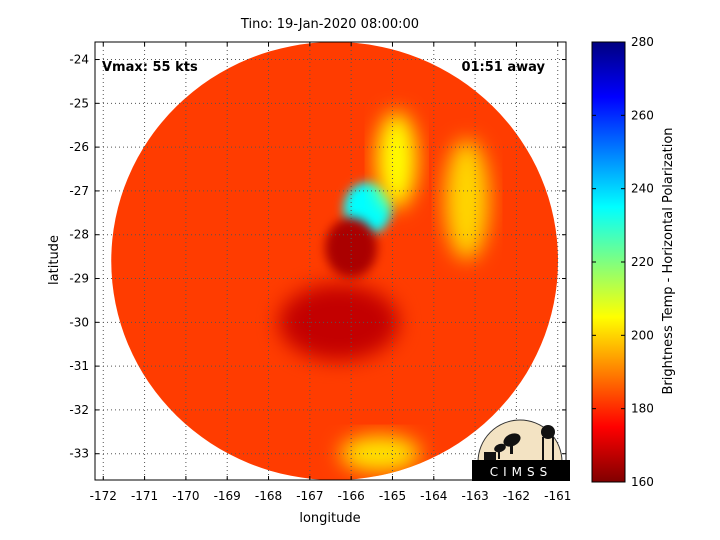  Describe the element at coordinates (309, 496) in the screenshot. I see `x-tick-label: -167` at that location.